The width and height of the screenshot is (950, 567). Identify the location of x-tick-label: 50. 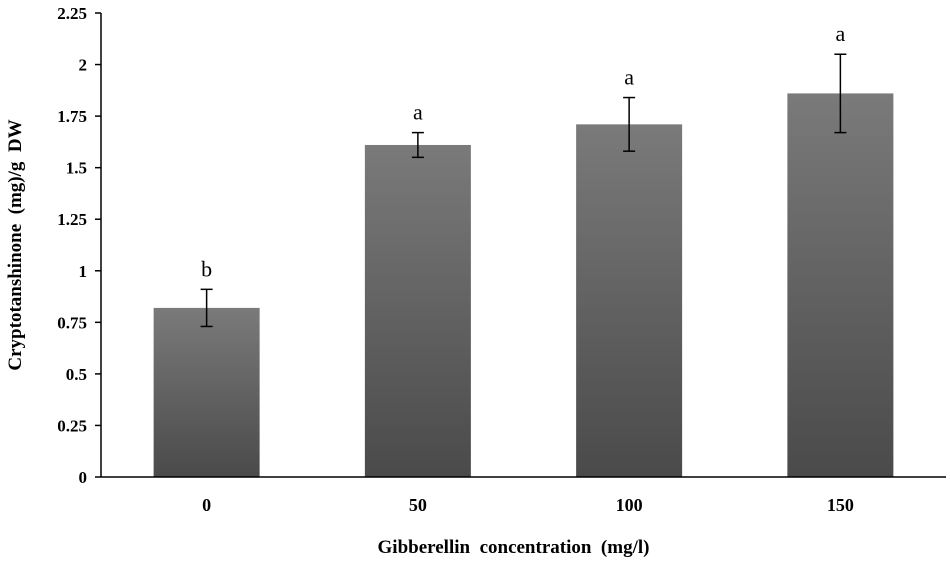
(418, 505).